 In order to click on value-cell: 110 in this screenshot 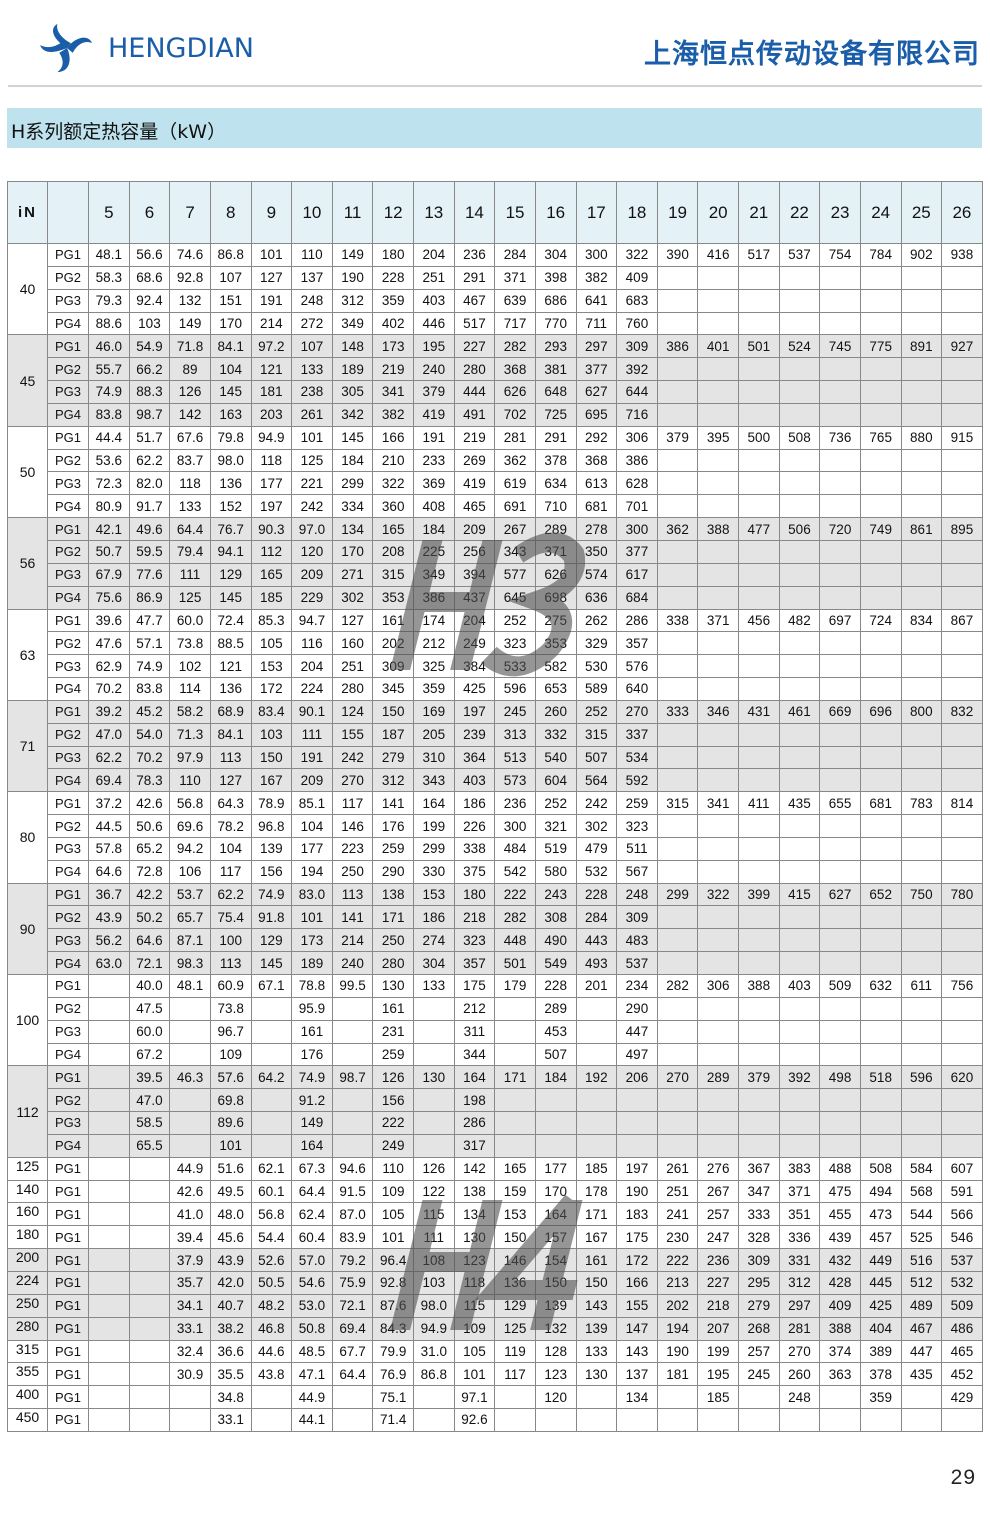, I will do `click(190, 780)`.